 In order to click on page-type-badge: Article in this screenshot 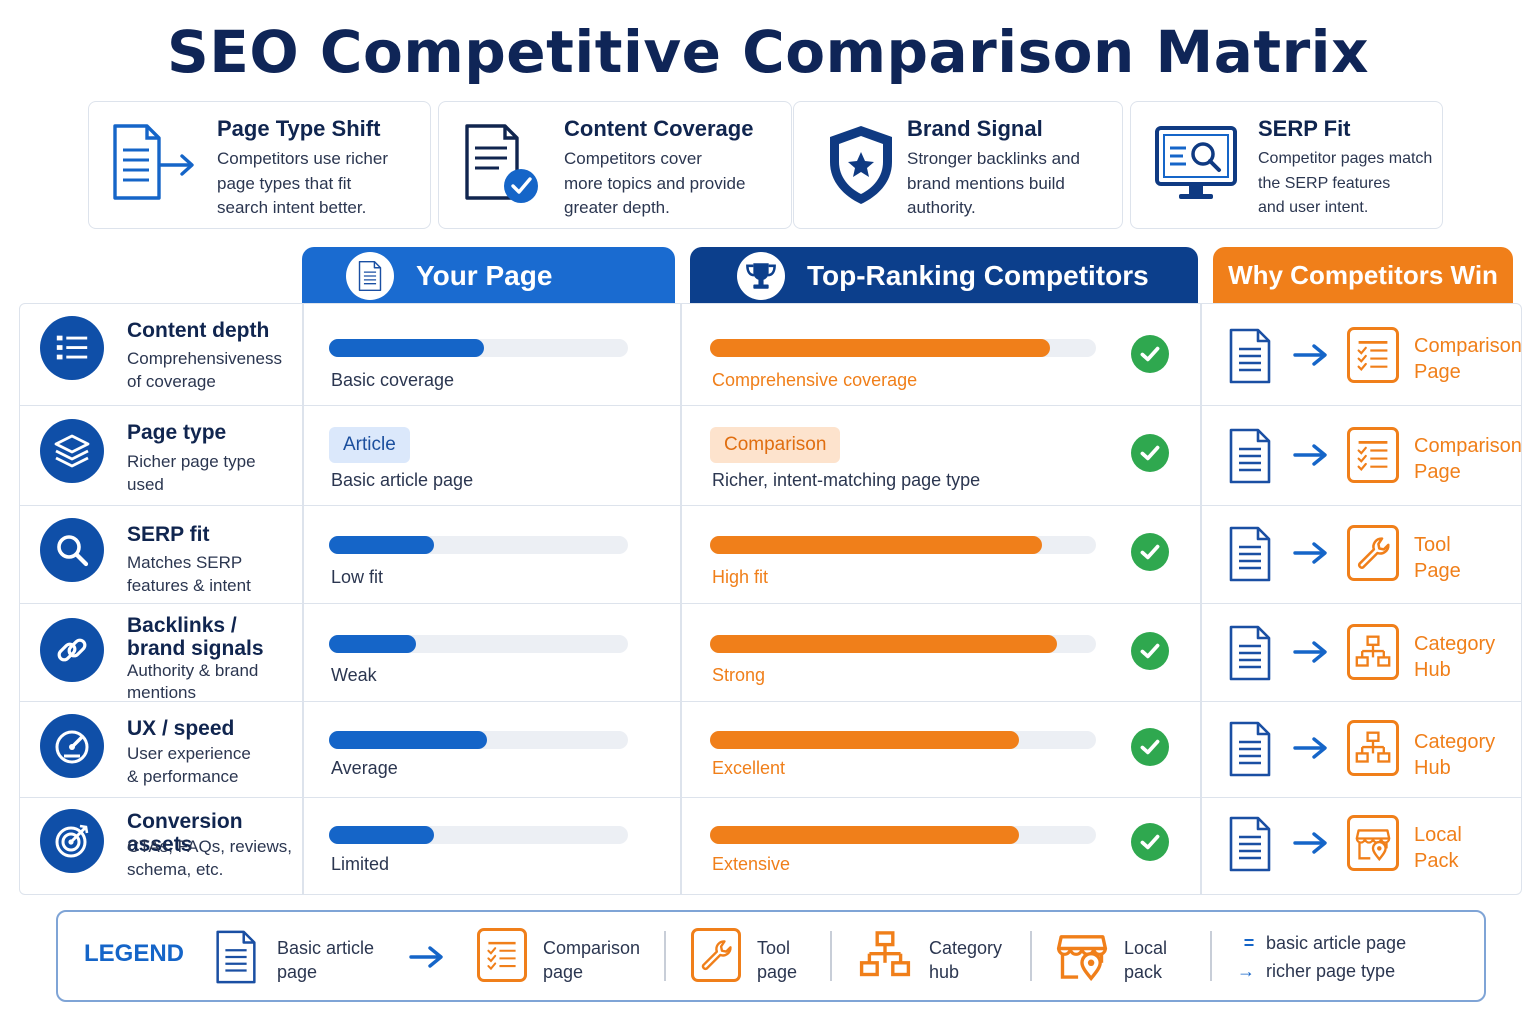, I will do `click(369, 445)`.